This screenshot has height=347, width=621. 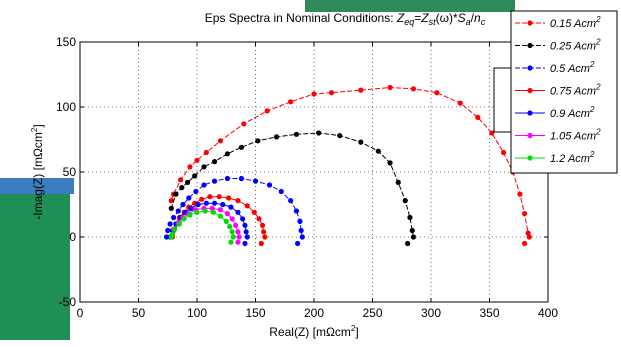 I want to click on legend-label: 0.25 Acm2, so click(x=575, y=45).